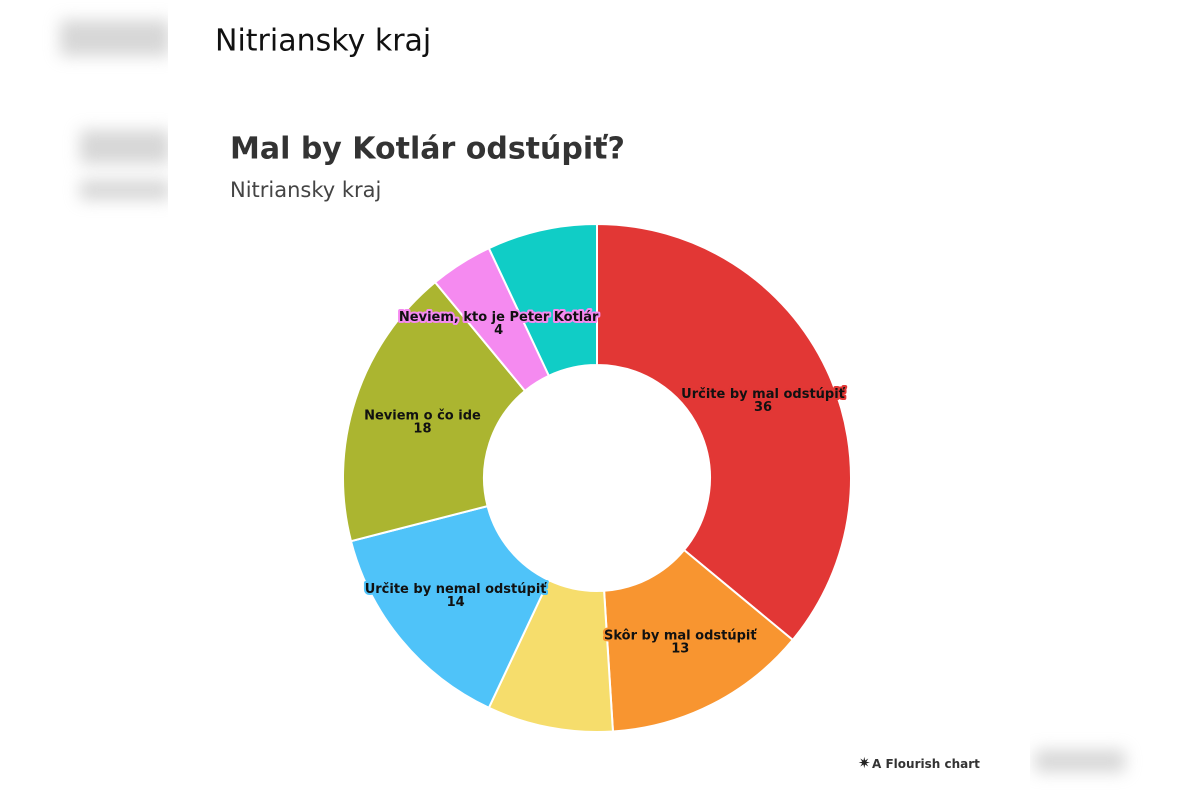  What do you see at coordinates (498, 330) in the screenshot?
I see `value-label: 4` at bounding box center [498, 330].